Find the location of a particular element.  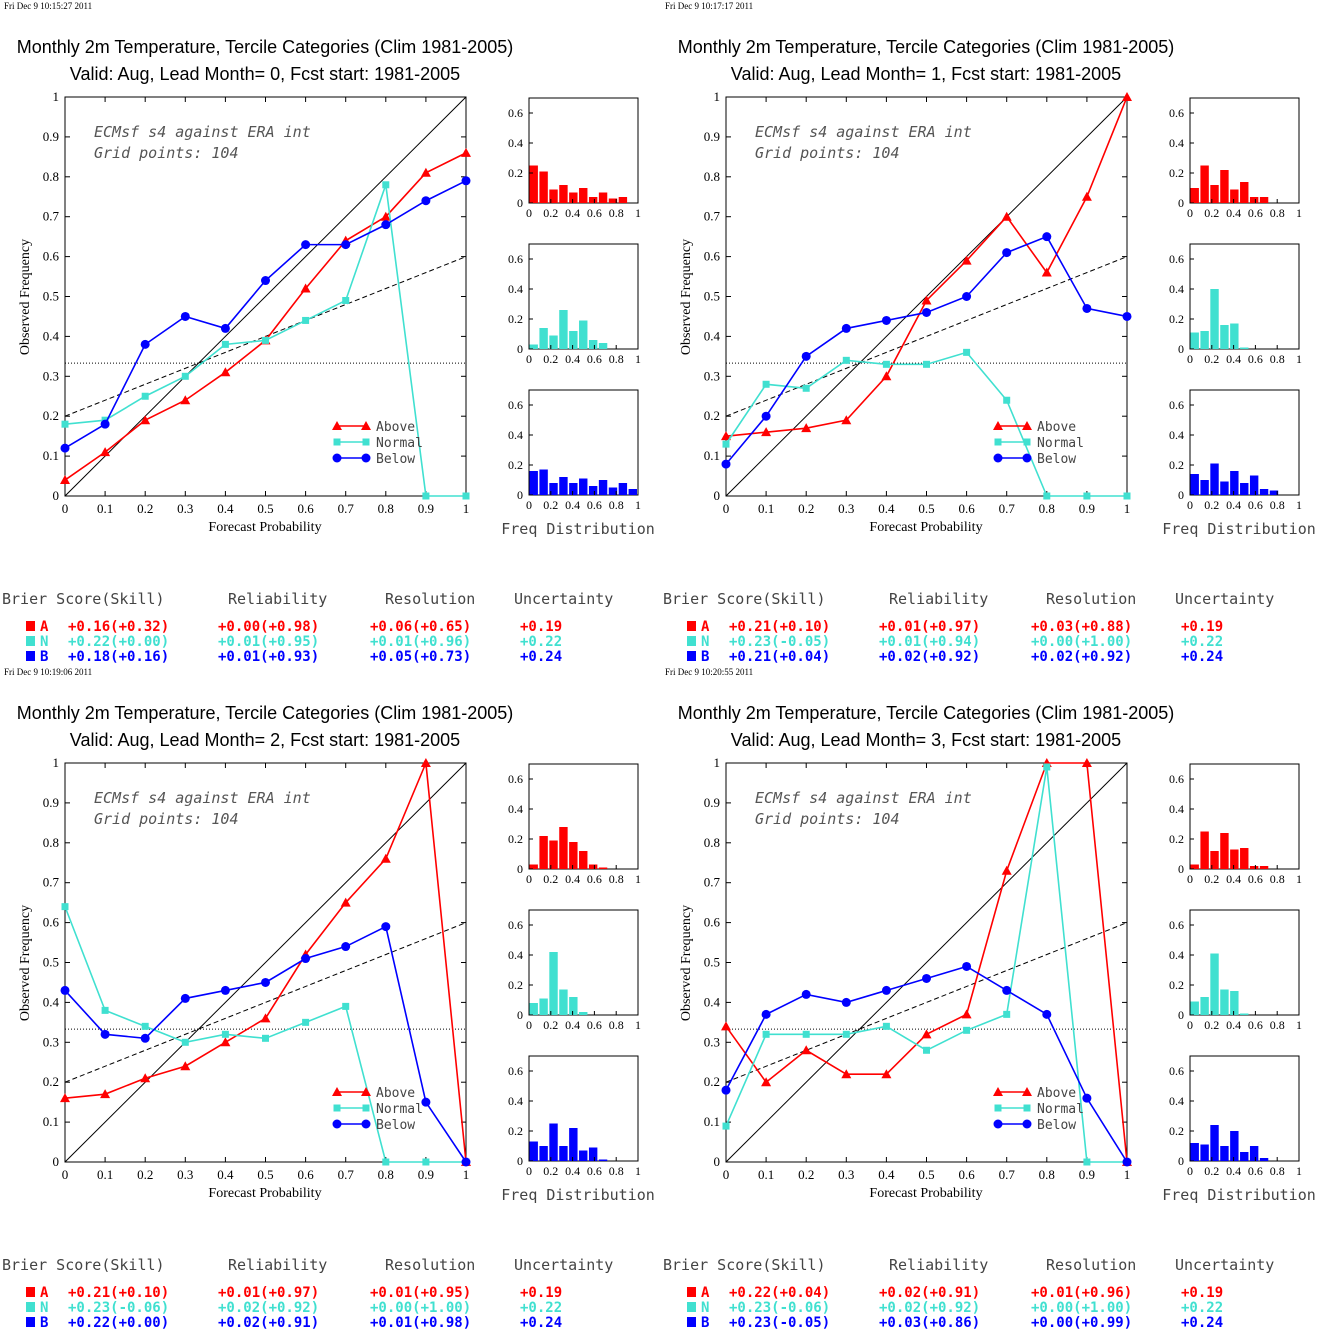

histogram-below: 0 0.2 0.4 0.6 0.8 1 0 0.2 0.4 0.6 is located at coordinates (574, 450).